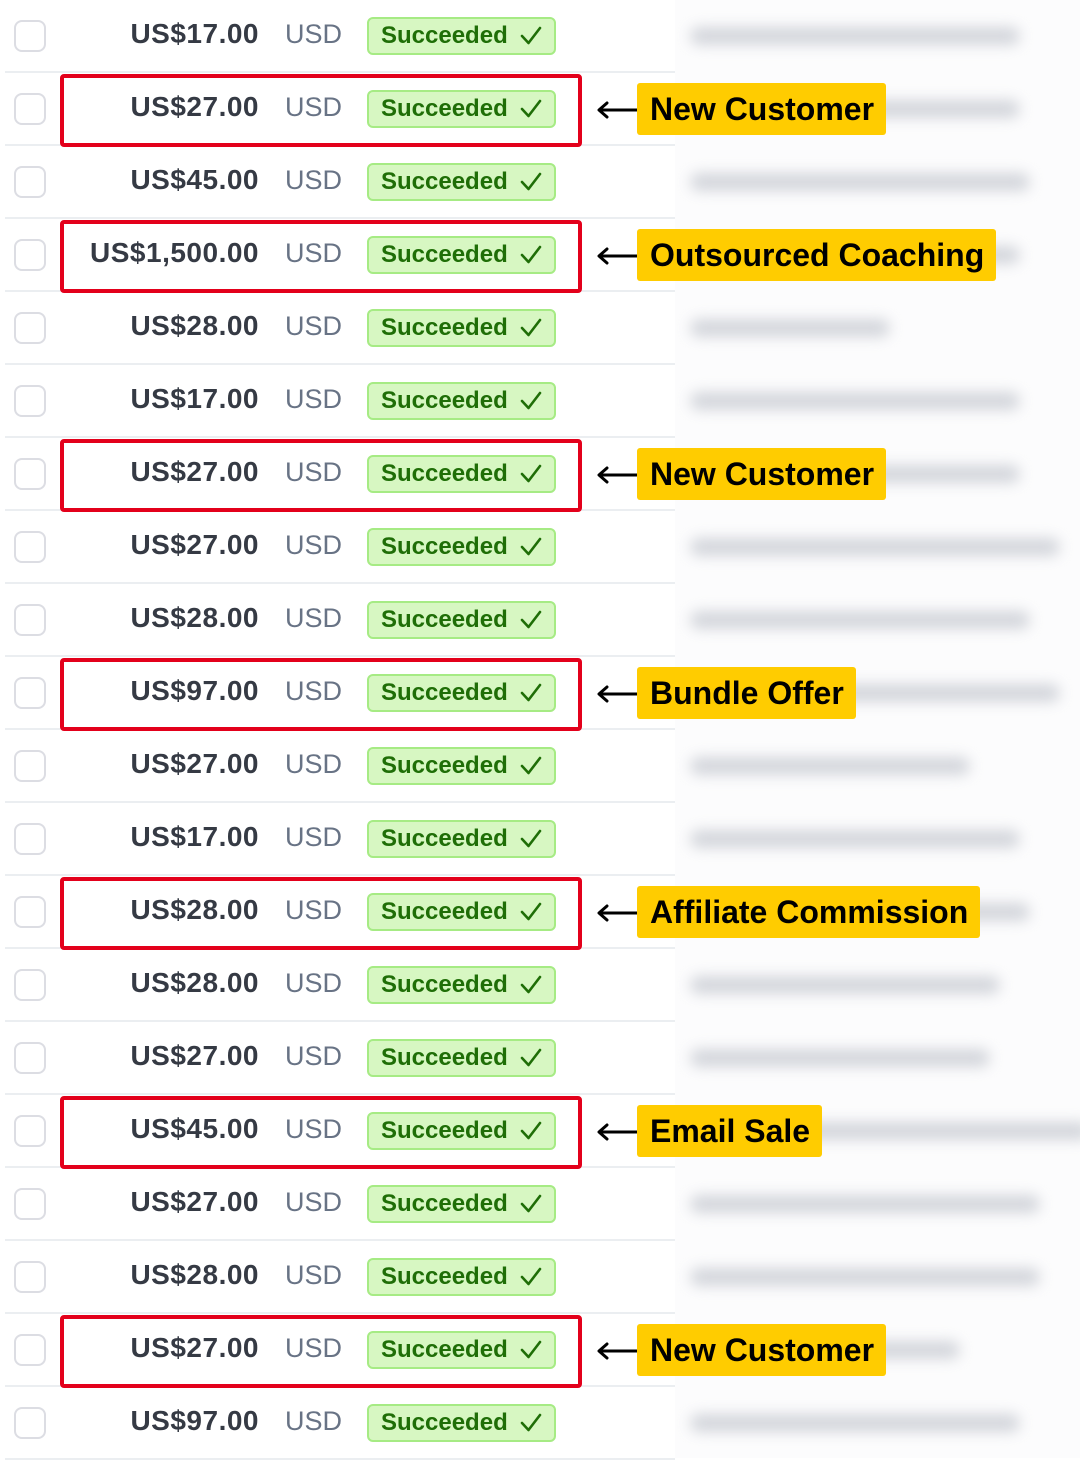  Describe the element at coordinates (540, 182) in the screenshot. I see `payment-row: US$45.00 USD Succeeded` at that location.